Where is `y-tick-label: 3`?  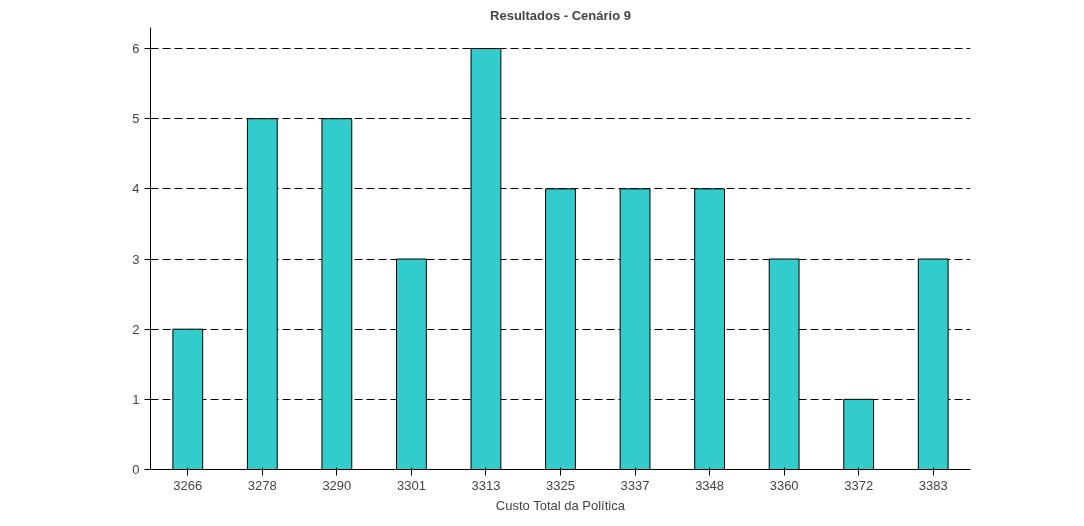 y-tick-label: 3 is located at coordinates (136, 259).